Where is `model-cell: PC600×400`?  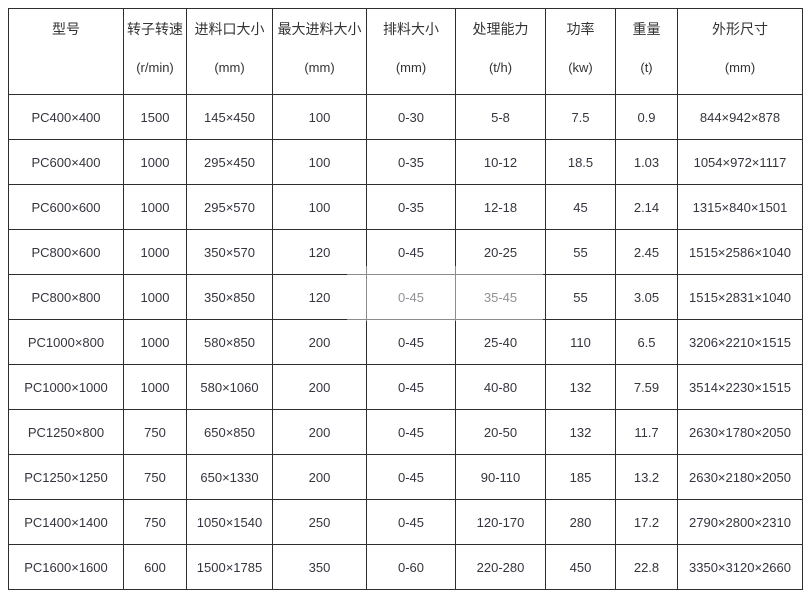 model-cell: PC600×400 is located at coordinates (66, 162).